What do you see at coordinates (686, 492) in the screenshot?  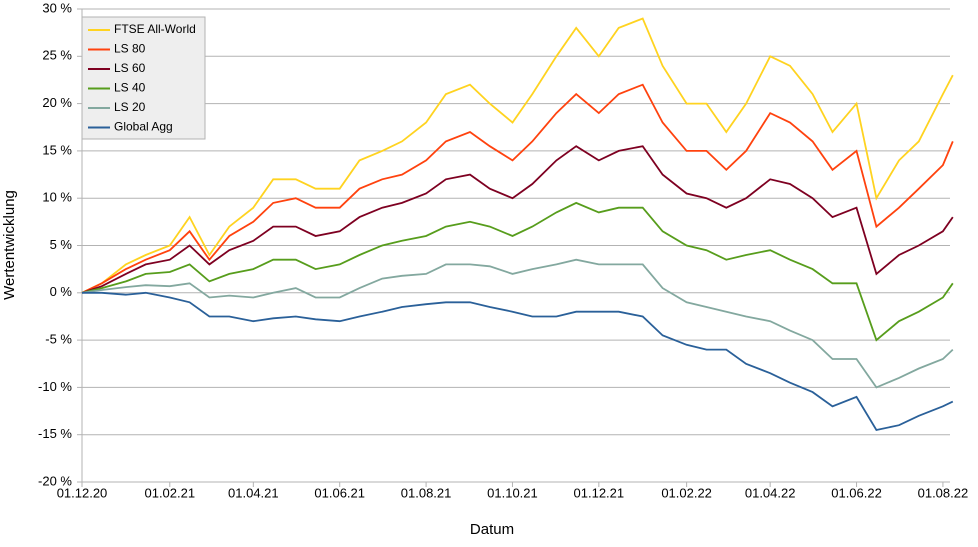 I see `x-tick-label: 01.02.22` at bounding box center [686, 492].